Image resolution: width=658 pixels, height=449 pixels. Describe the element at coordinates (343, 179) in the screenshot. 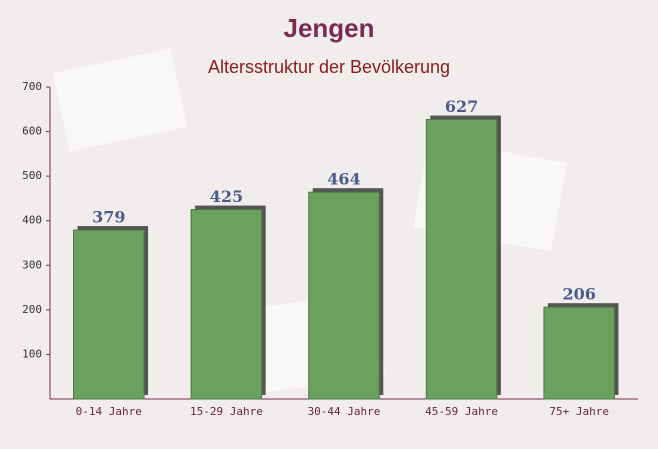

I see `value-label: 464` at that location.